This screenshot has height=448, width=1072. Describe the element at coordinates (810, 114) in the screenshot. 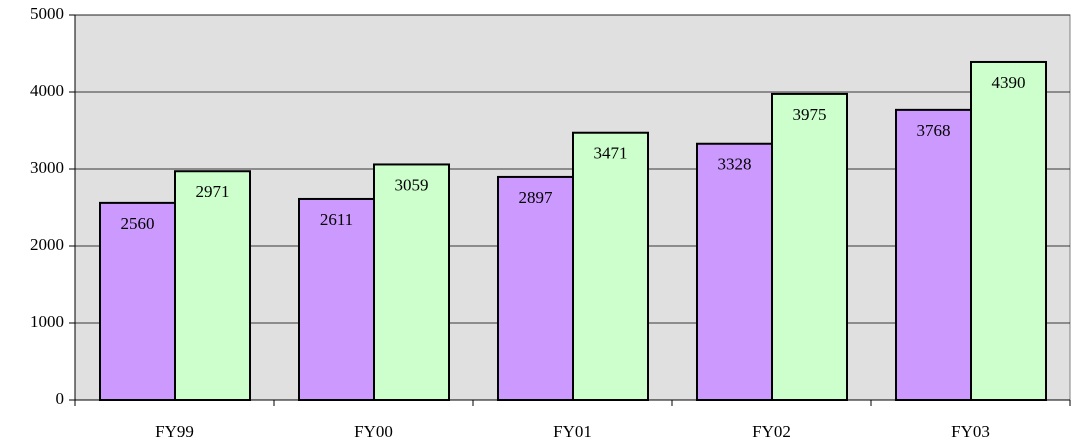

I see `data-label: 3975` at that location.